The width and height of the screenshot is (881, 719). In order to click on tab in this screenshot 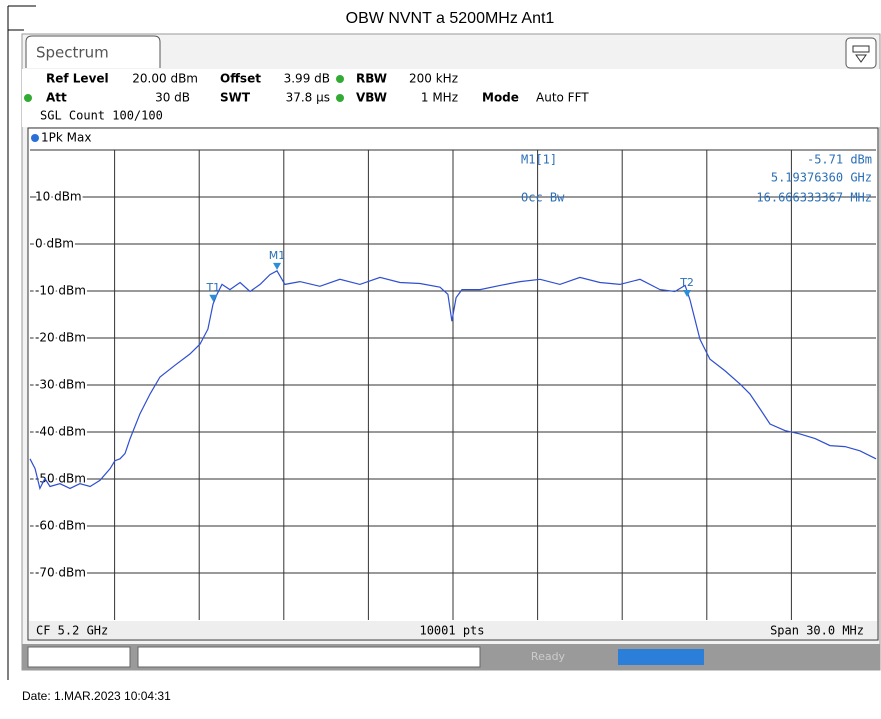, I will do `click(93, 51)`.